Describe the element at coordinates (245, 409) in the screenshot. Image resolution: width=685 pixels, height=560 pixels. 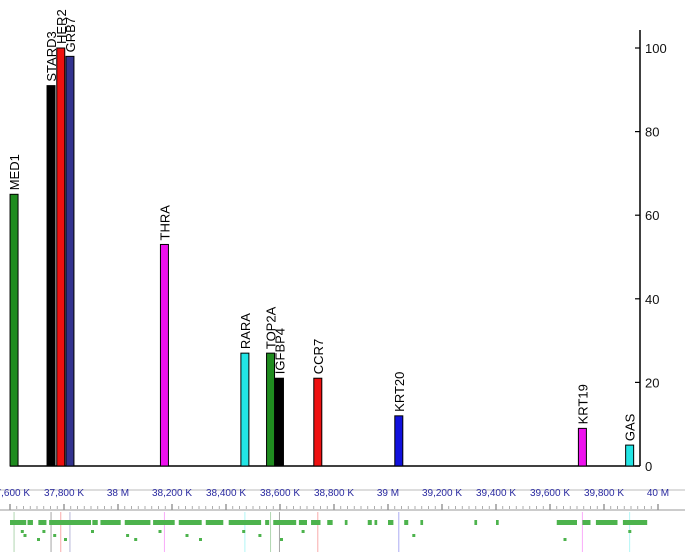
I see `bar-rara` at that location.